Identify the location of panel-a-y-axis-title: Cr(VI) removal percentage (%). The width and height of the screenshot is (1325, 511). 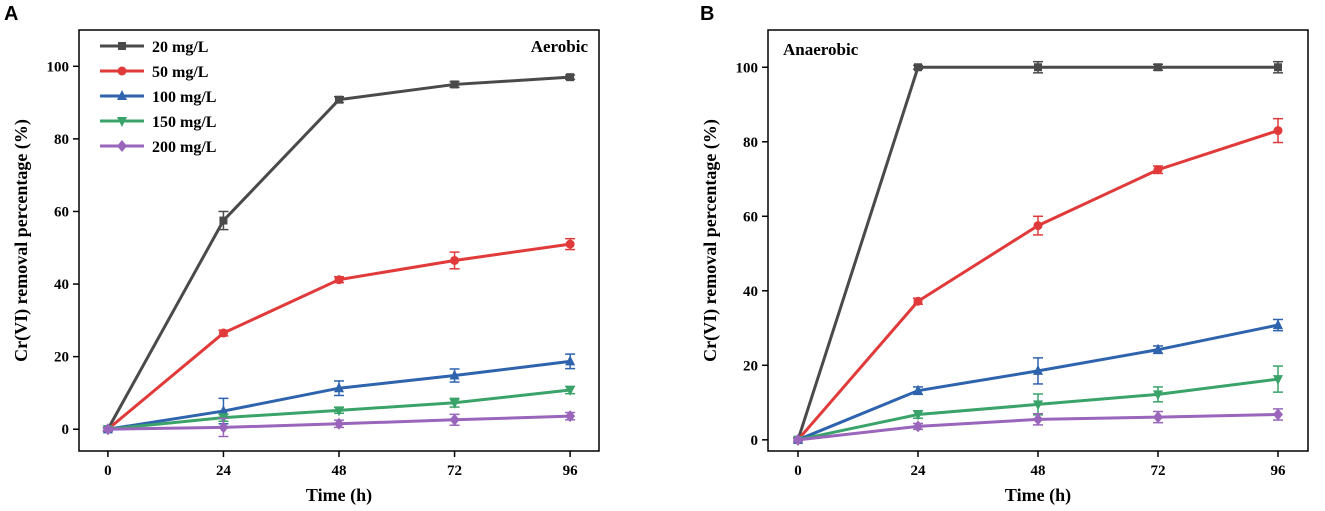
(21, 240).